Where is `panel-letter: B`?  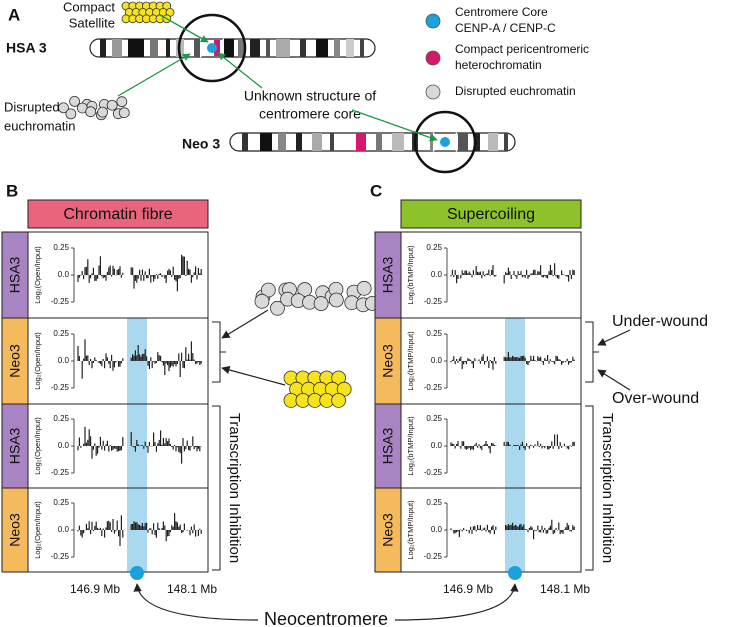
panel-letter: B is located at coordinates (12, 190).